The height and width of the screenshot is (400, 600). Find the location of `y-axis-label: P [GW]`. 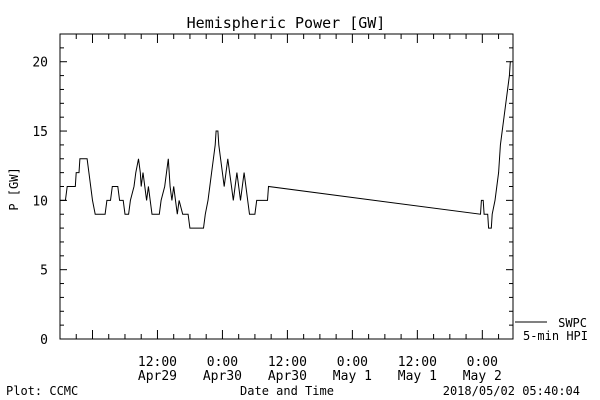

y-axis-label: P [GW] is located at coordinates (14, 188).